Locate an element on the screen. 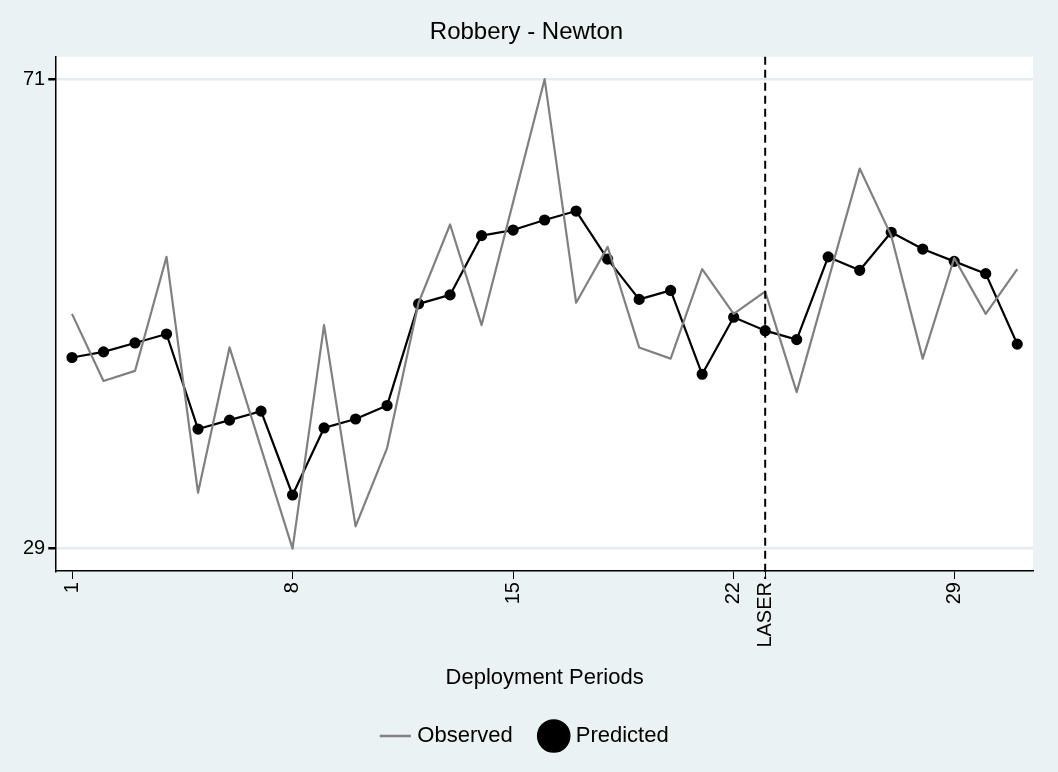 The height and width of the screenshot is (772, 1058). y-tick-label: 71 is located at coordinates (34, 77).